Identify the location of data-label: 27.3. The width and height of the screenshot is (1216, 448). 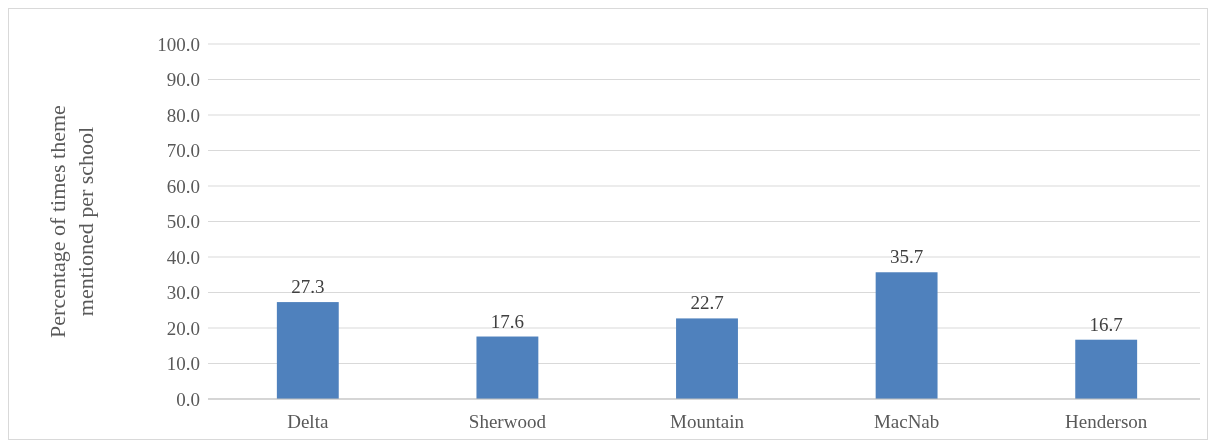
(308, 287).